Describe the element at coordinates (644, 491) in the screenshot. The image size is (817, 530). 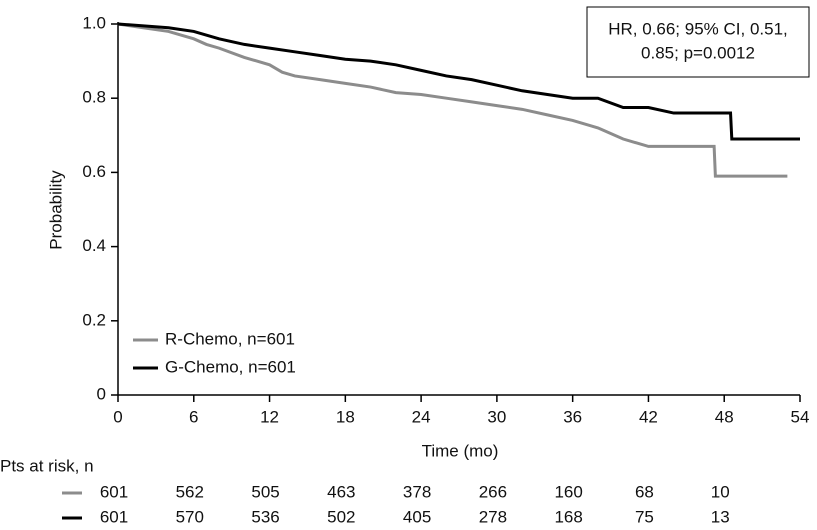
I see `at-risk-count: 68` at that location.